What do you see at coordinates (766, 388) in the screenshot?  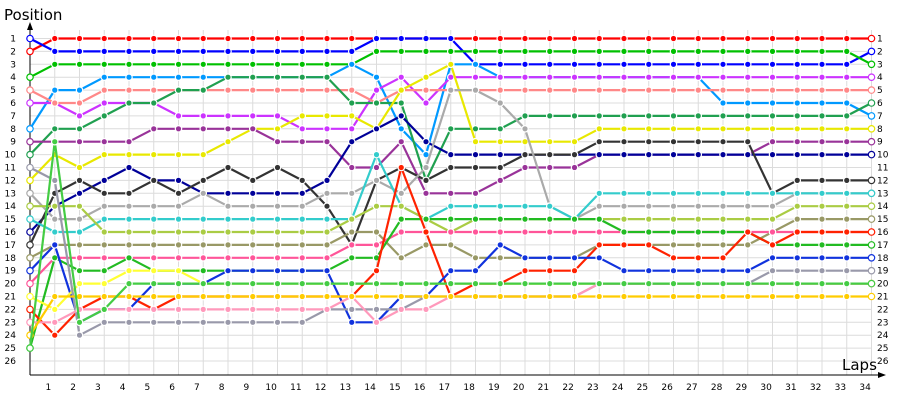 I see `x-tick-label: 30` at bounding box center [766, 388].